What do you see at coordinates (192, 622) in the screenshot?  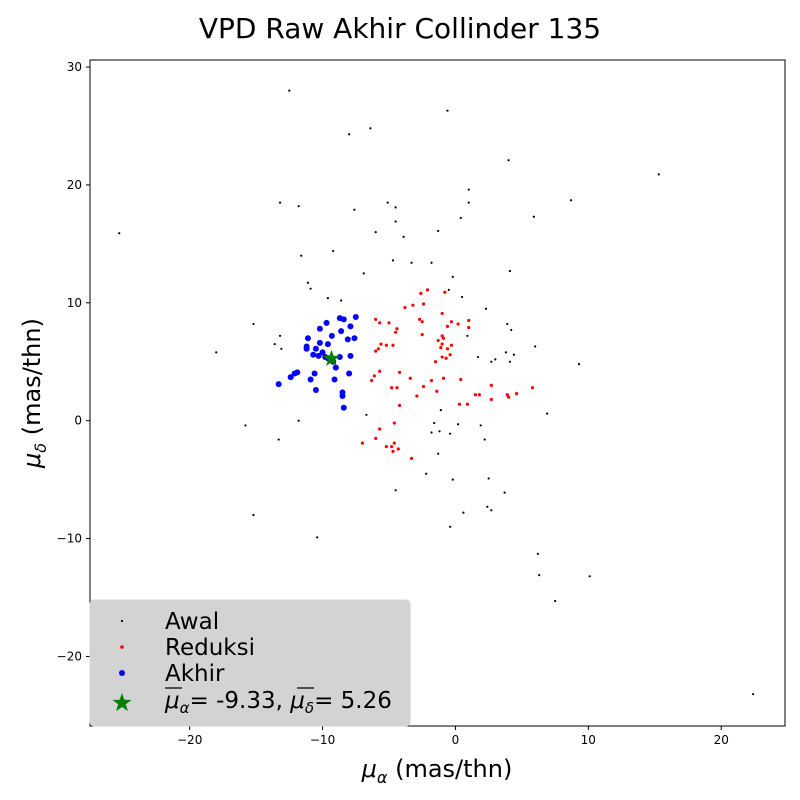 I see `legend-label-awal: Awal` at bounding box center [192, 622].